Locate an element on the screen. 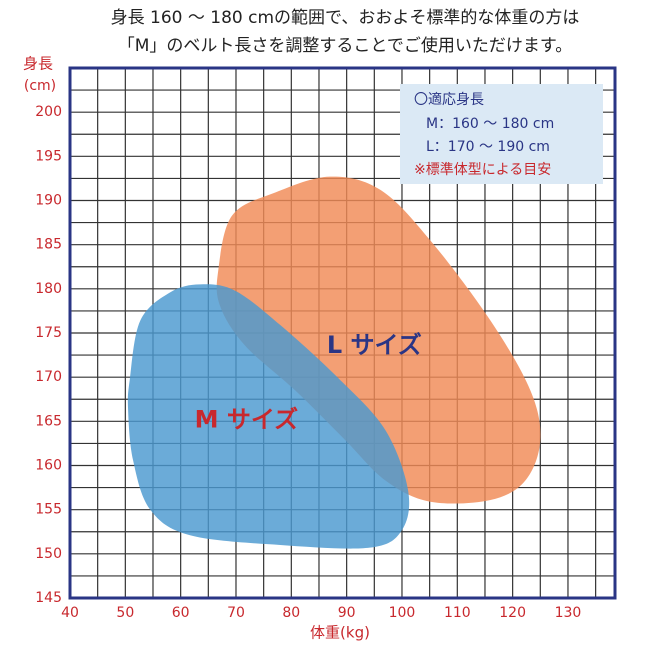 The width and height of the screenshot is (650, 654). region-label: L サイズ is located at coordinates (374, 345).